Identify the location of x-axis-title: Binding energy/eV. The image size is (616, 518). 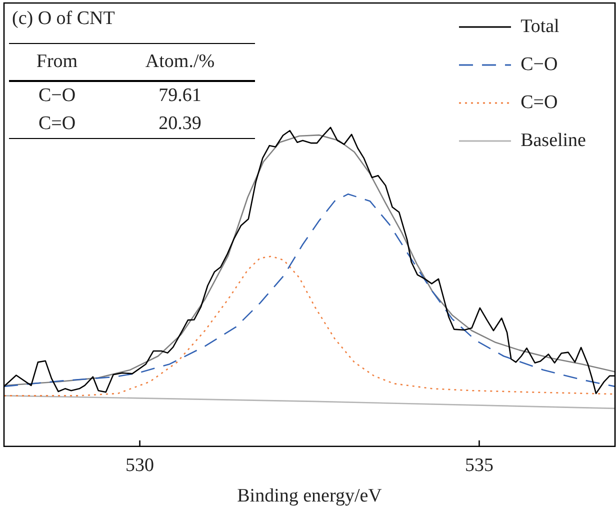
(309, 496).